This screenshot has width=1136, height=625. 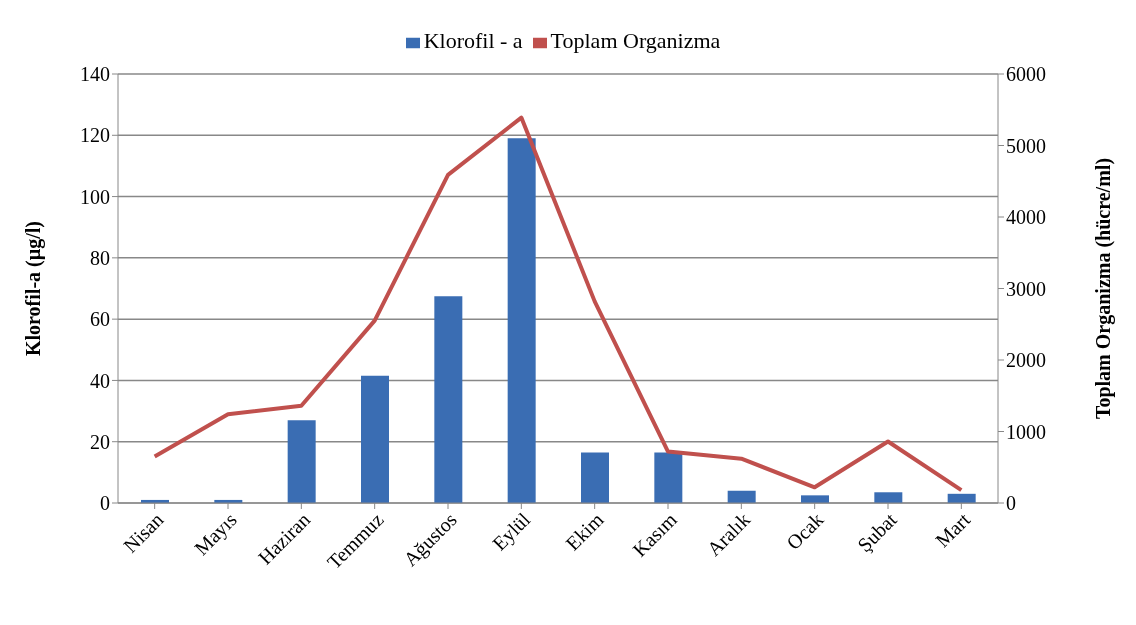 What do you see at coordinates (1026, 431) in the screenshot?
I see `y2-tick-label: 1000` at bounding box center [1026, 431].